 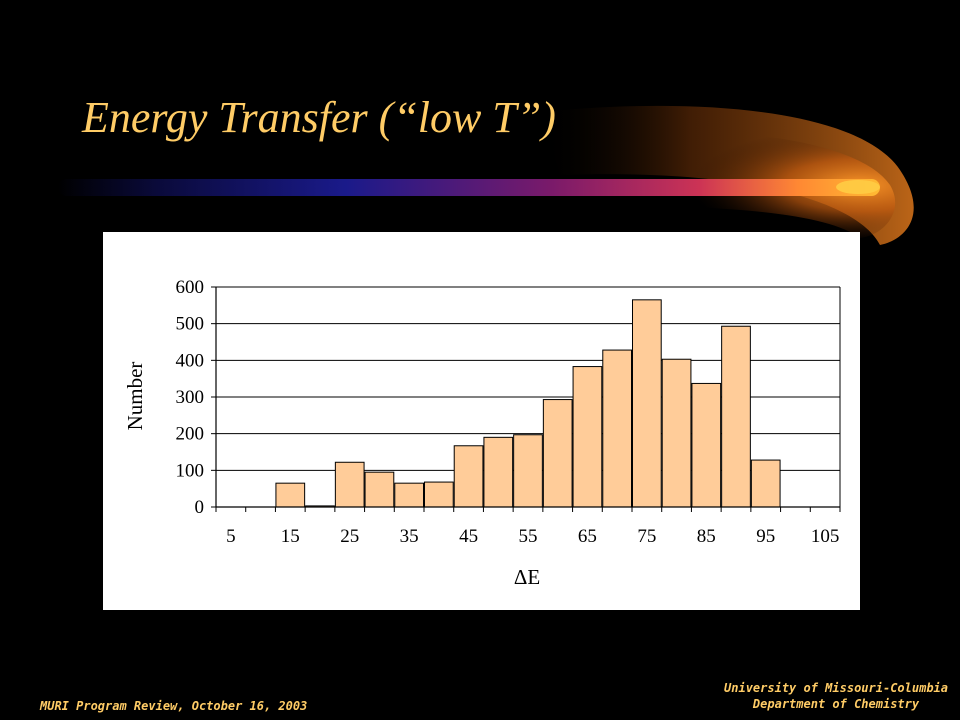 What do you see at coordinates (825, 536) in the screenshot?
I see `x-tick-label-105: 105` at bounding box center [825, 536].